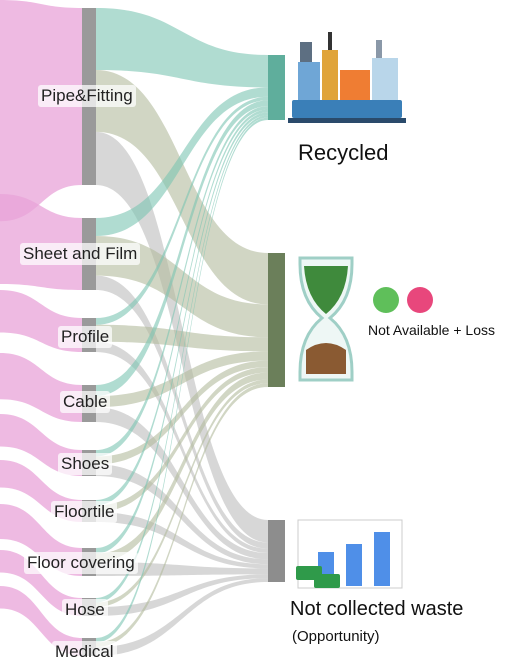  What do you see at coordinates (81, 563) in the screenshot?
I see `source-label: Floor covering` at bounding box center [81, 563].